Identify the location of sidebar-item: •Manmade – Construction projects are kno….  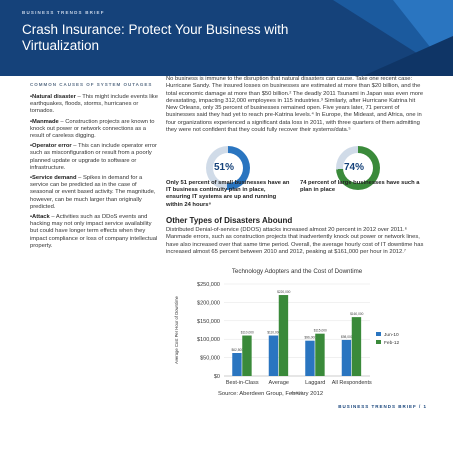
(94, 130).